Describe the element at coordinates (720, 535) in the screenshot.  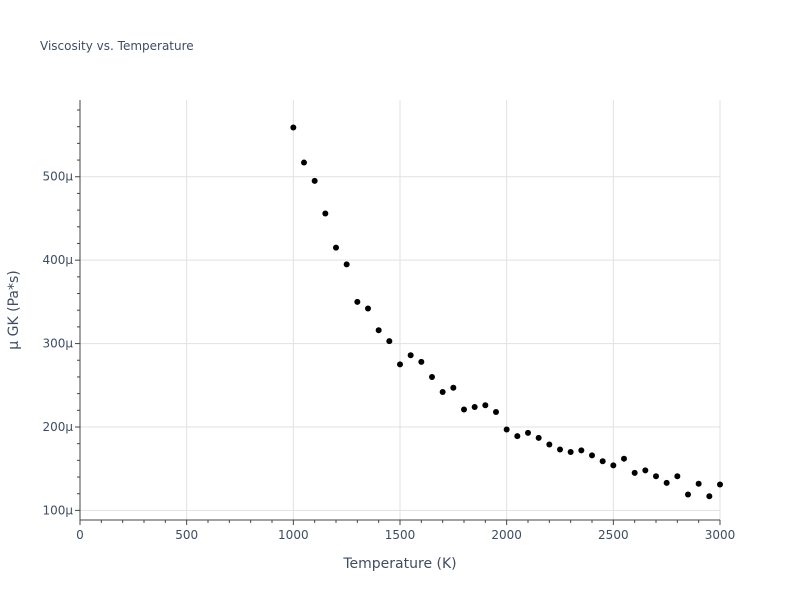
I see `x-tick-label-6: 3000` at that location.